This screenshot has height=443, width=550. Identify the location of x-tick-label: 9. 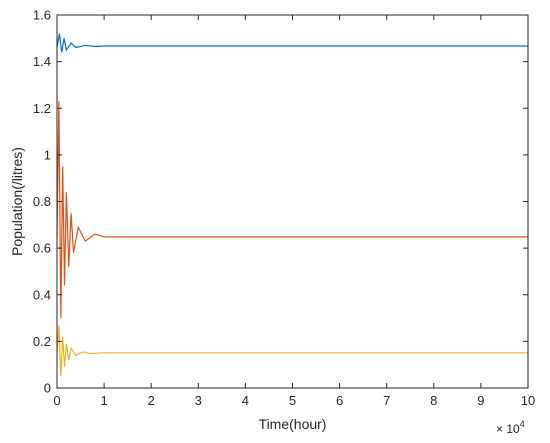
(480, 400).